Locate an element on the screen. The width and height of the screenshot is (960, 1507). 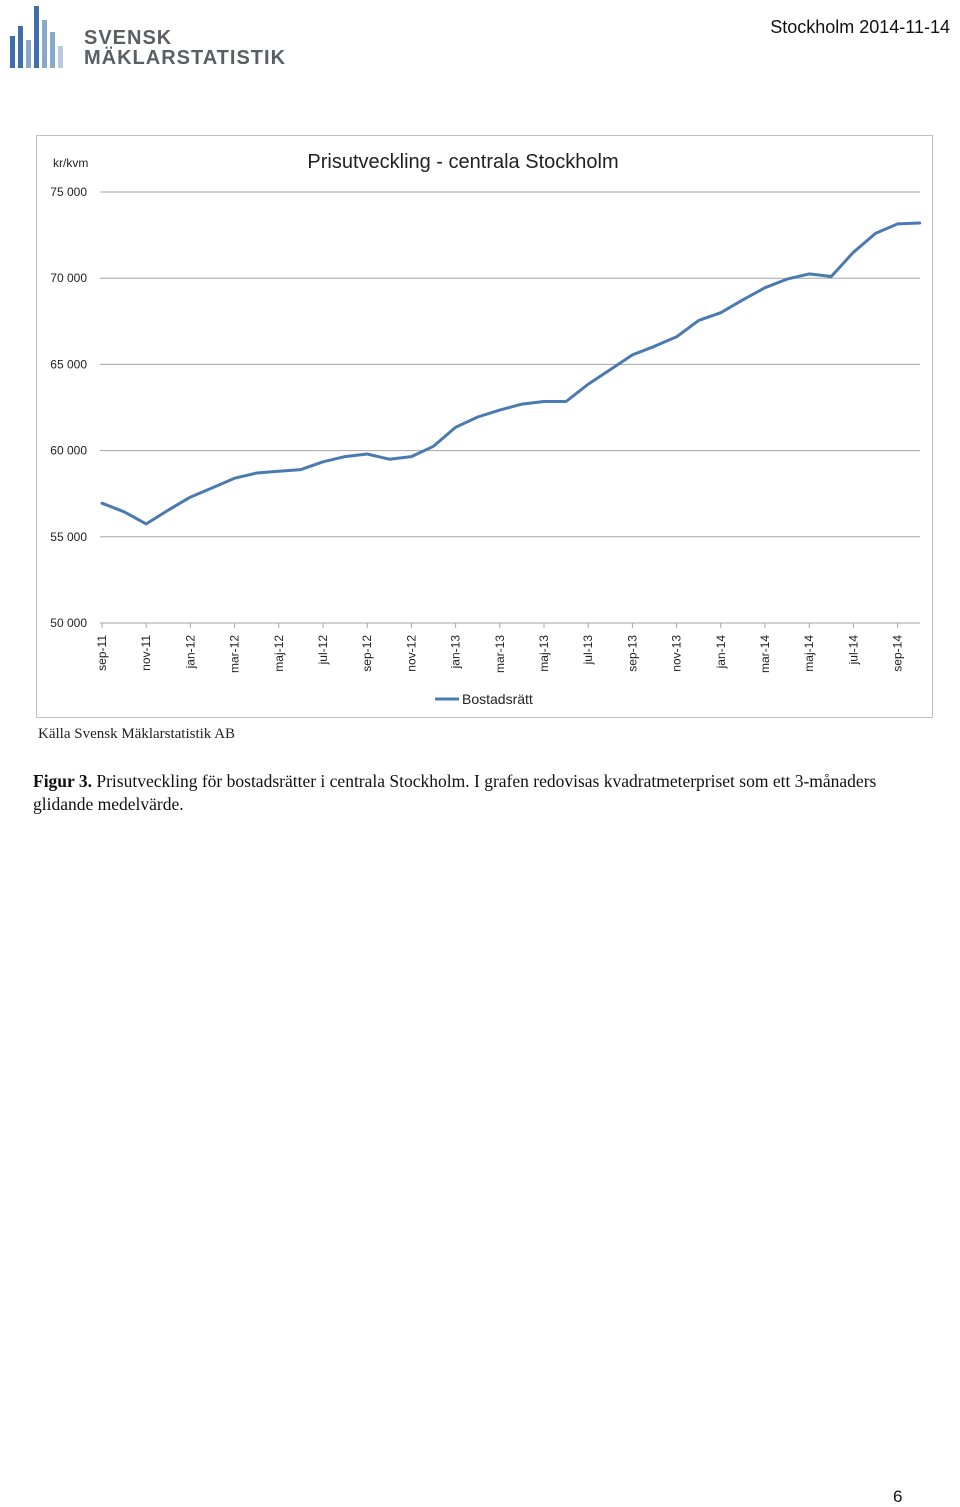
source-note: Källa Svensk Mäklarstatistik AB is located at coordinates (137, 734).